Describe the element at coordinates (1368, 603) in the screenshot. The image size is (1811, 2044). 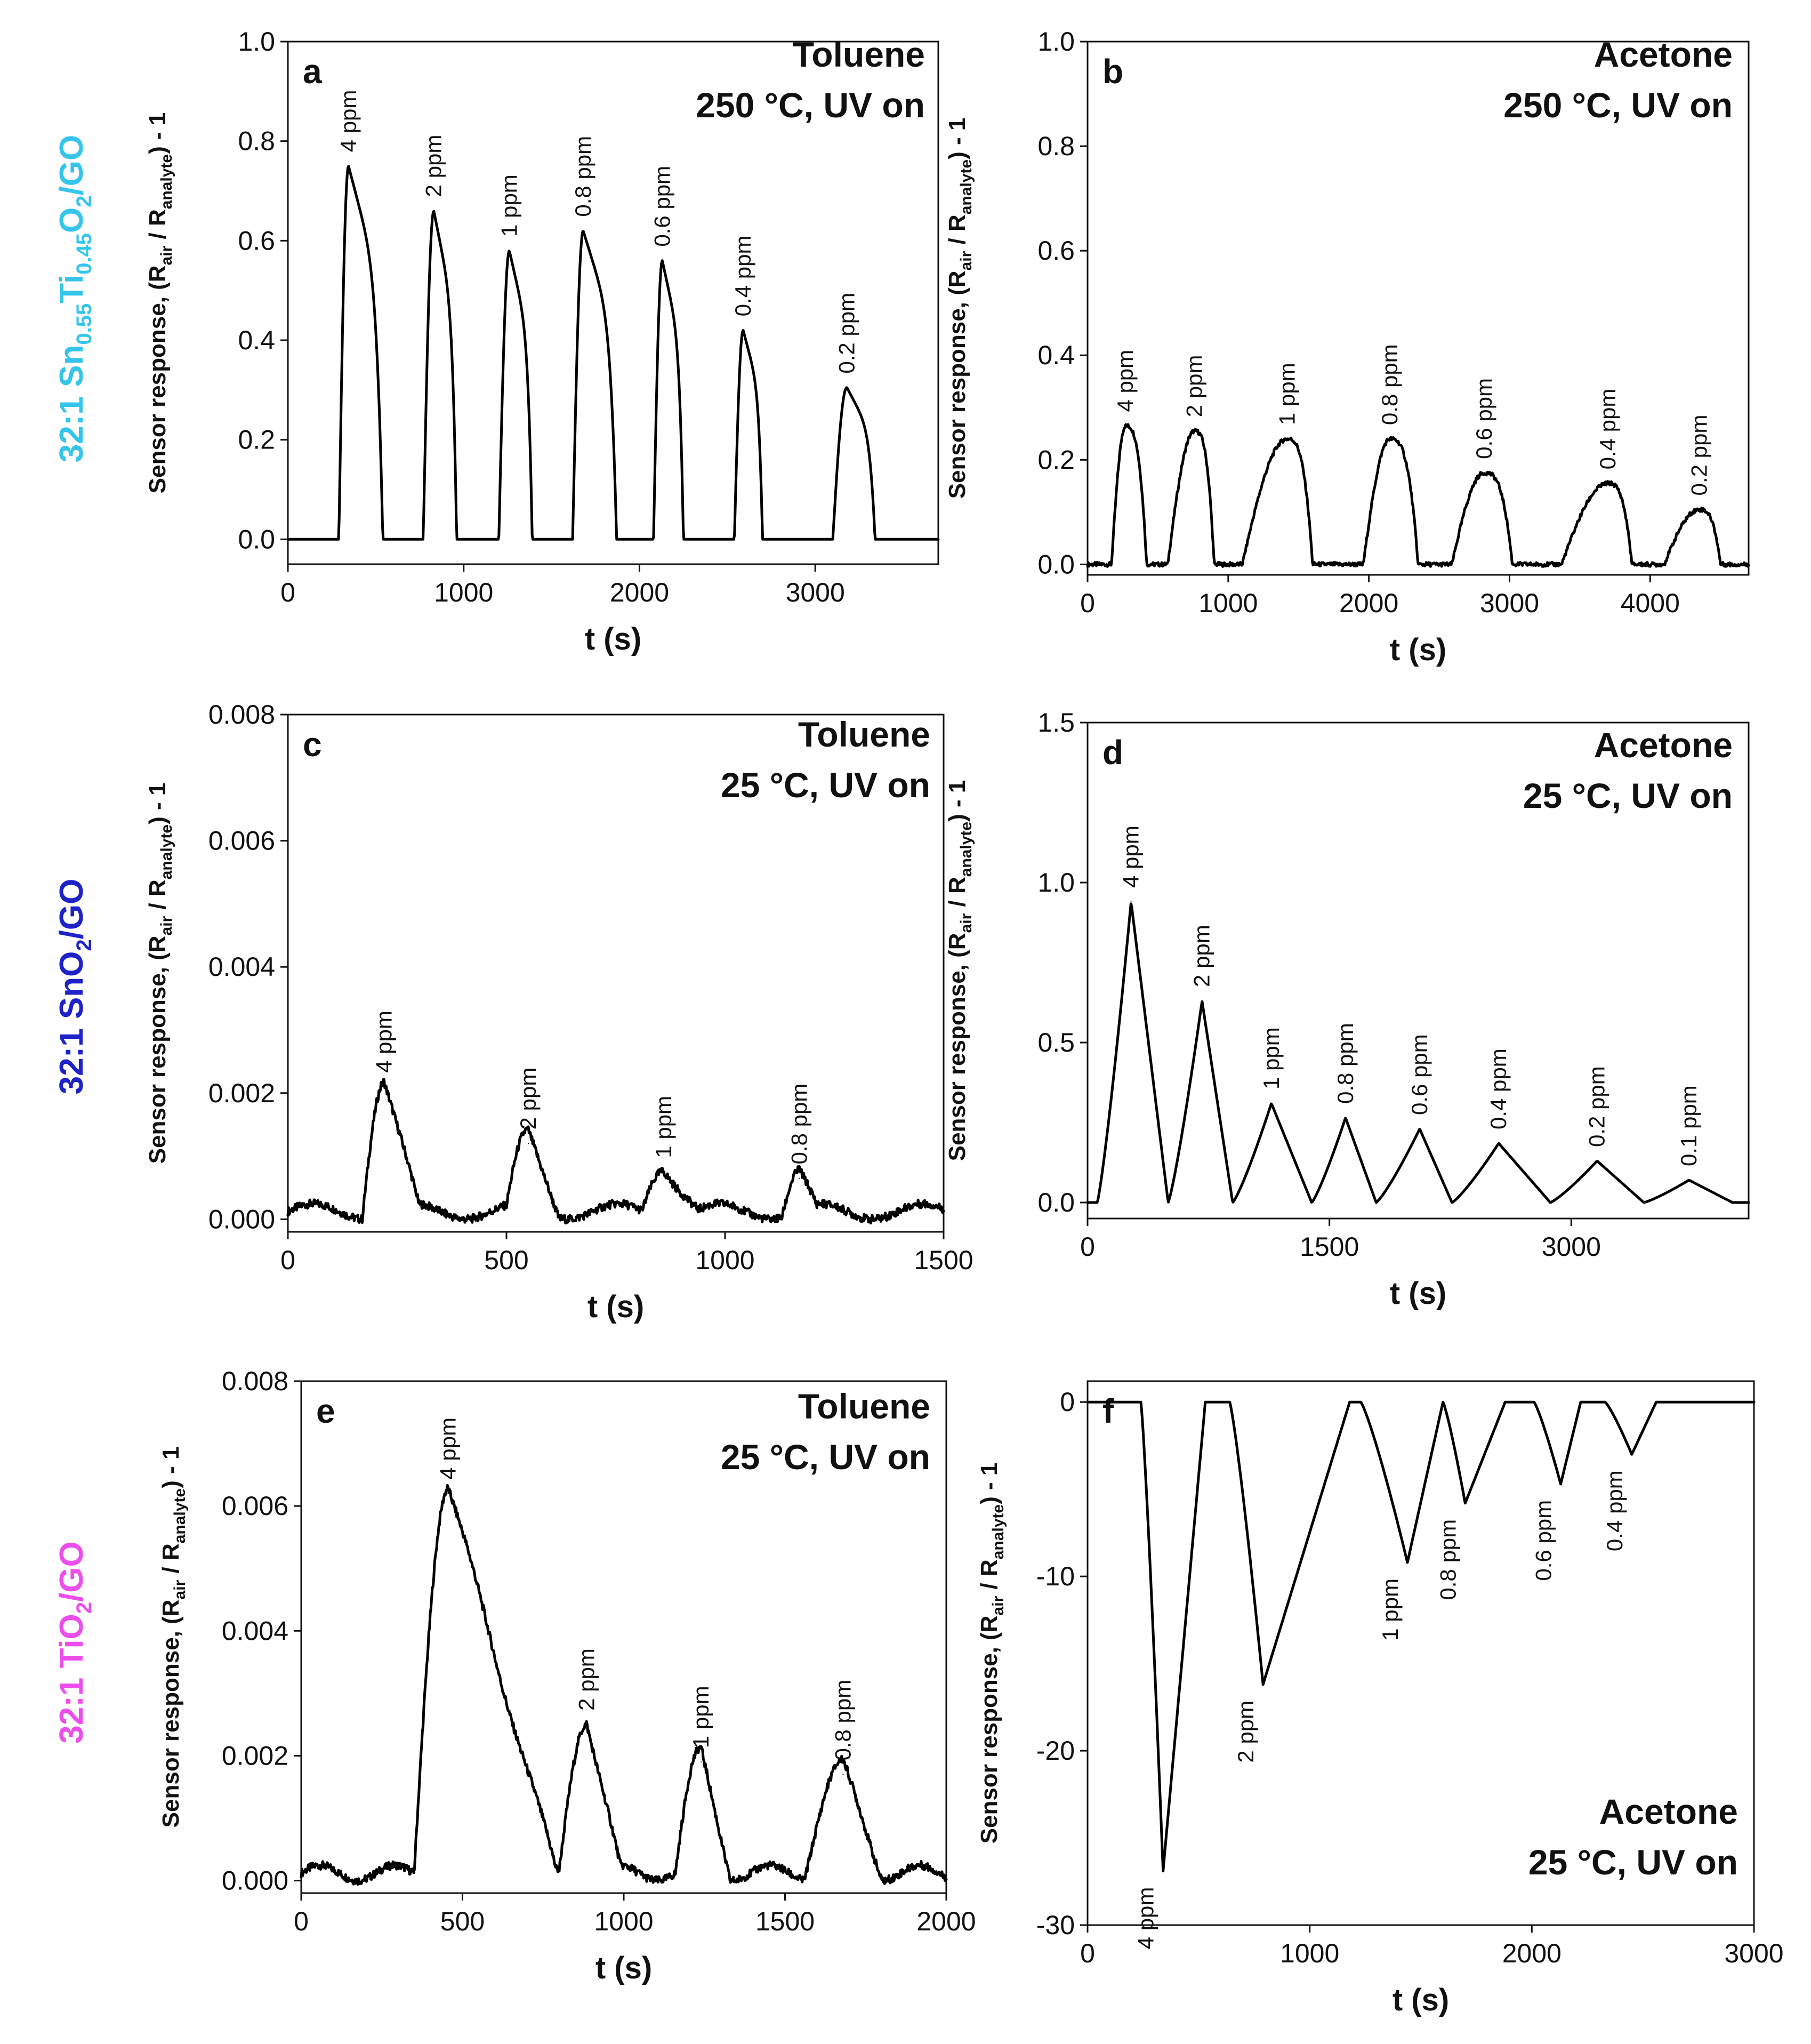
I see `x-tick-label-b-2: 2000` at that location.